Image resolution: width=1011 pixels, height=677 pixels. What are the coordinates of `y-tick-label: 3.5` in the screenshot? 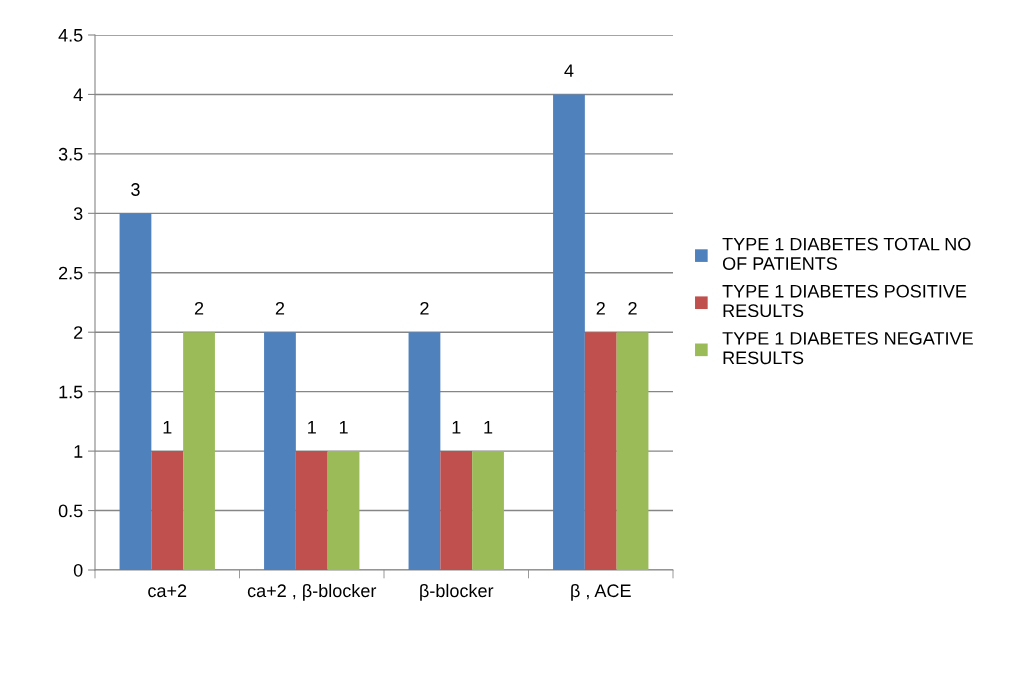 It's located at (70, 154).